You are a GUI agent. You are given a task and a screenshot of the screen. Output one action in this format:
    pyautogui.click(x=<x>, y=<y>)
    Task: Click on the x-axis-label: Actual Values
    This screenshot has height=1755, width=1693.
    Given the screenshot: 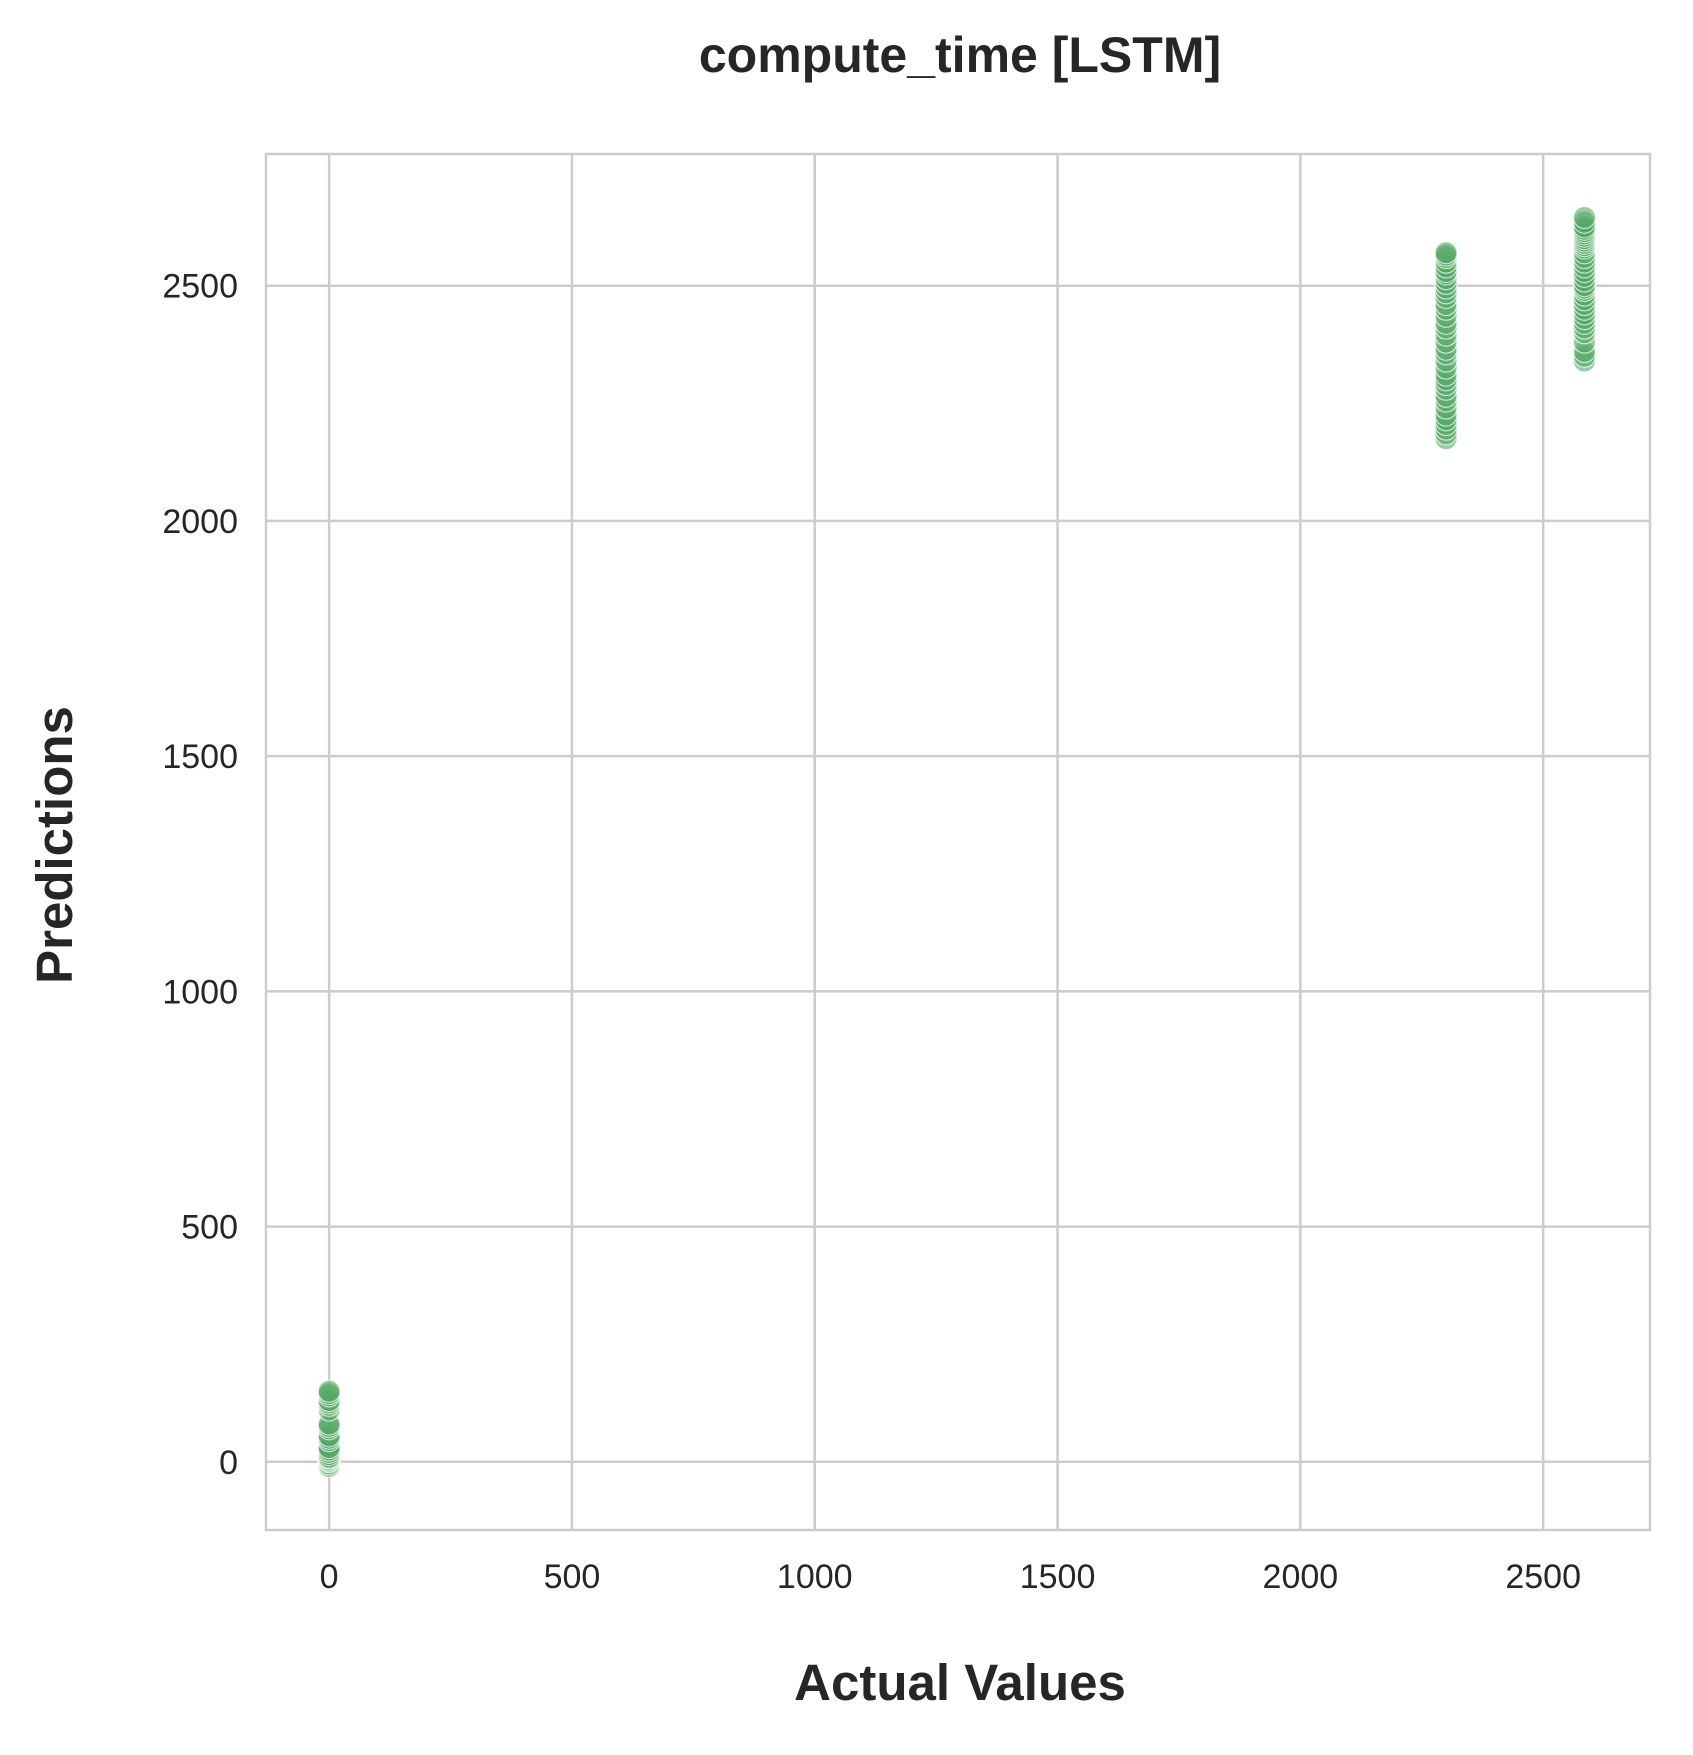 What is the action you would take?
    pyautogui.click(x=960, y=1682)
    